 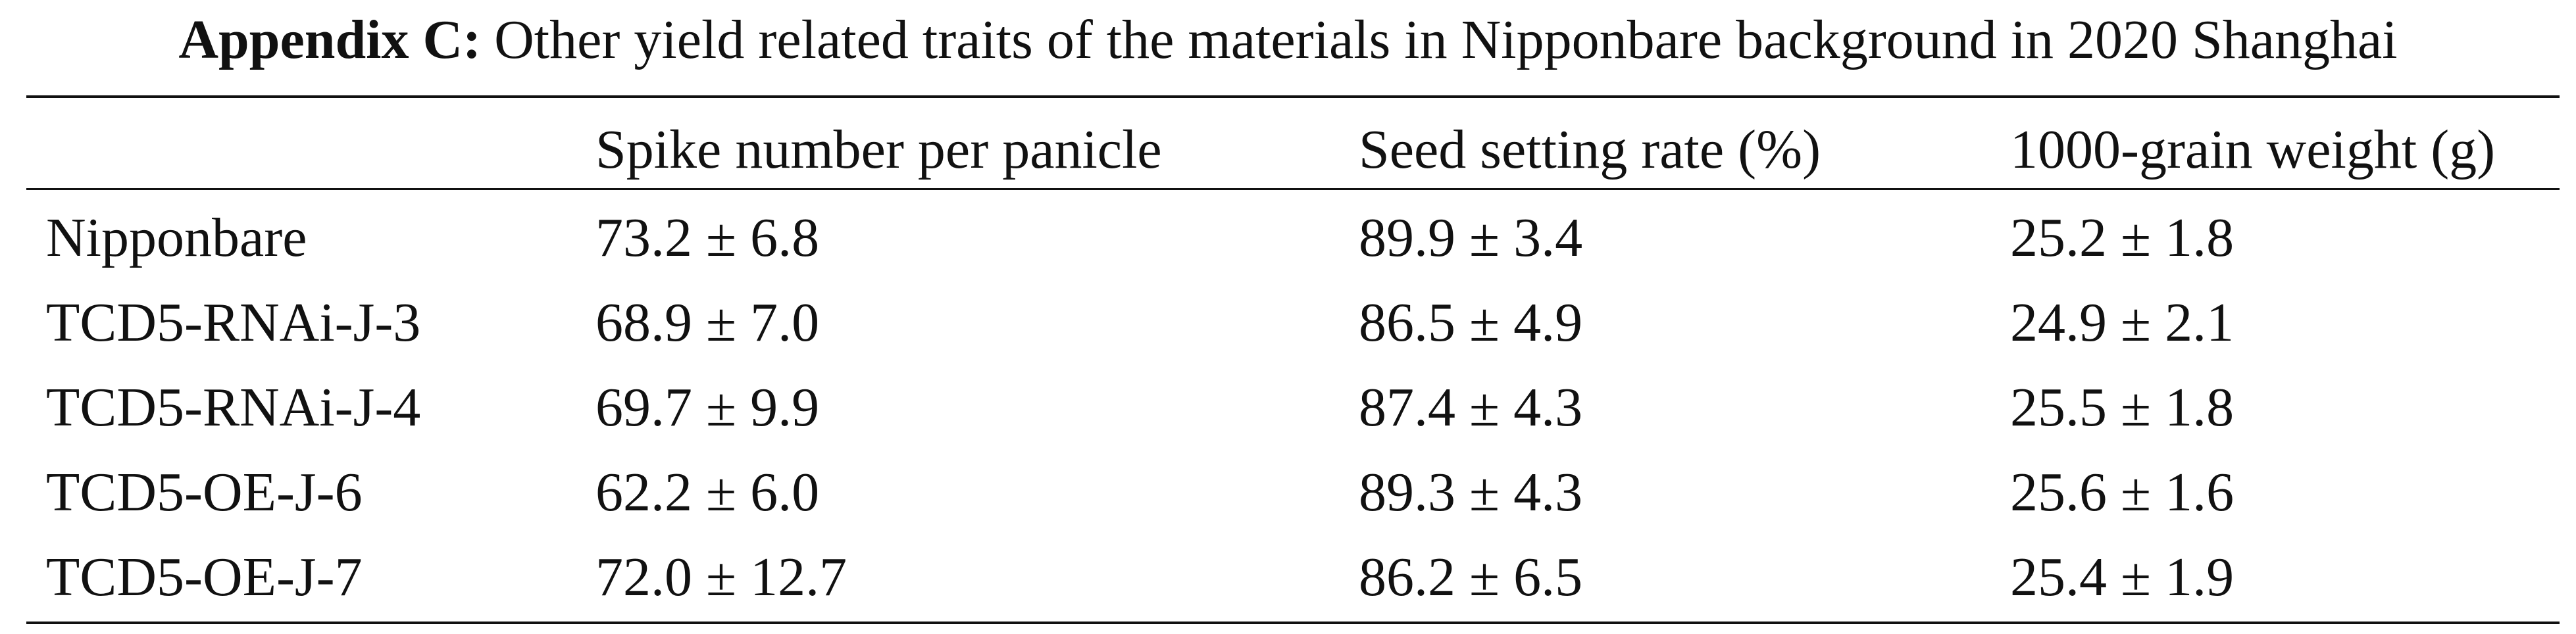 What do you see at coordinates (2122, 577) in the screenshot?
I see `data-cell: 25.4 ± 1.9` at bounding box center [2122, 577].